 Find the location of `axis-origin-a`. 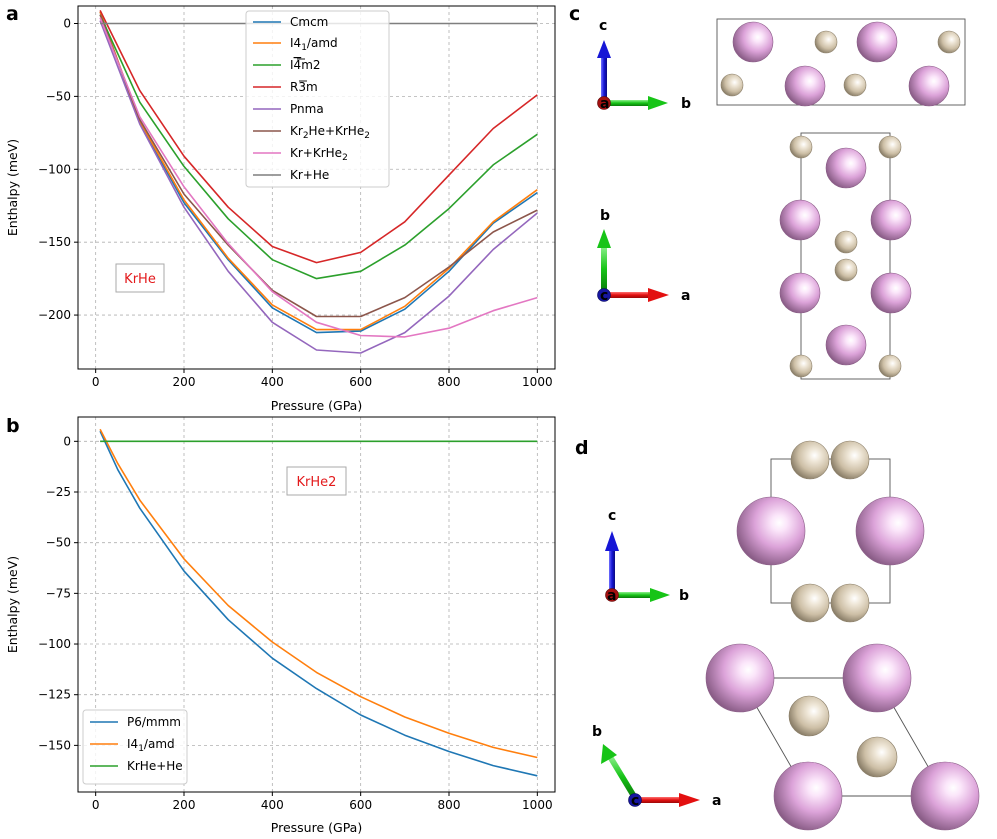

axis-origin-a is located at coordinates (604, 103).